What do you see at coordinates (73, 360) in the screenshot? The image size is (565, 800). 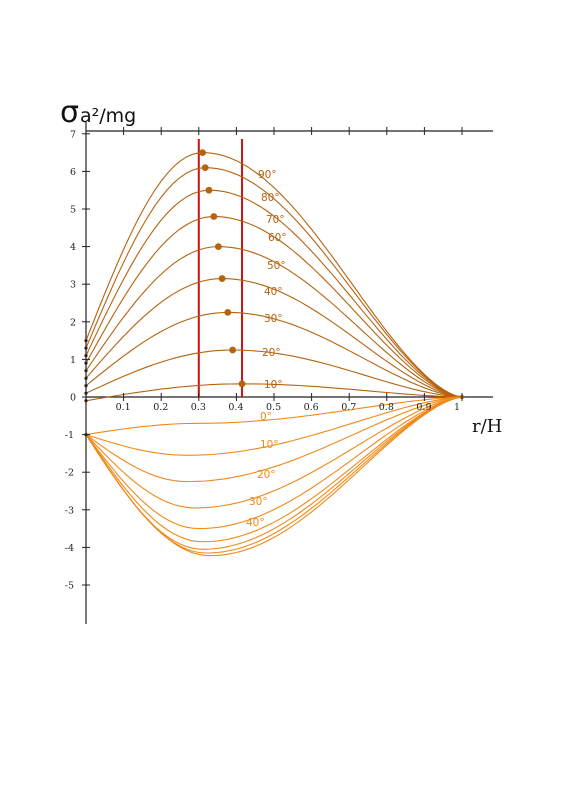 I see `y-tick-label: 1` at bounding box center [73, 360].